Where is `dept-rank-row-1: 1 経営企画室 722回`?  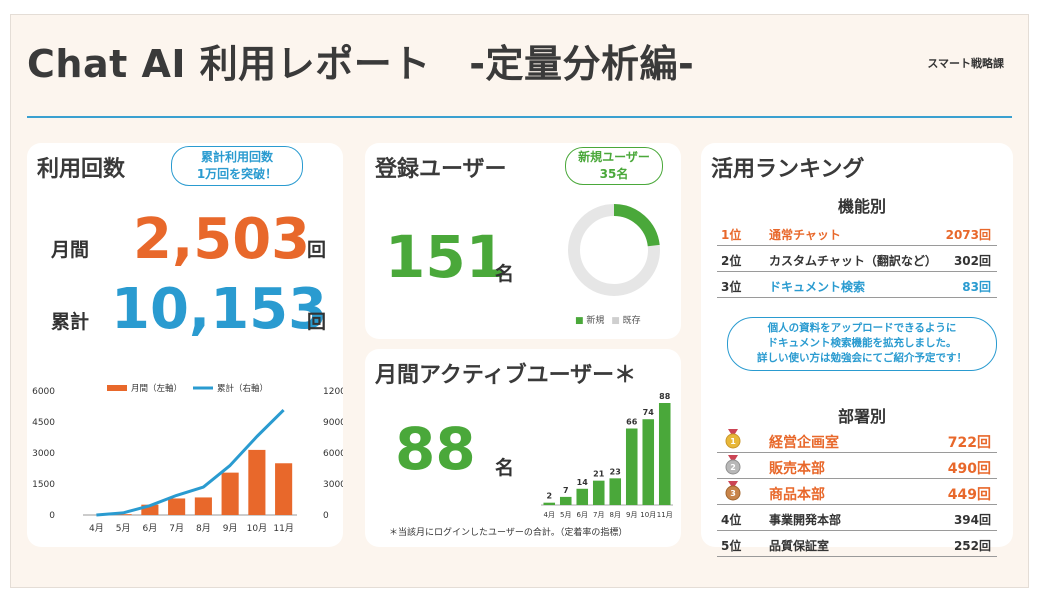 dept-rank-row-1: 1 経営企画室 722回 is located at coordinates (857, 440).